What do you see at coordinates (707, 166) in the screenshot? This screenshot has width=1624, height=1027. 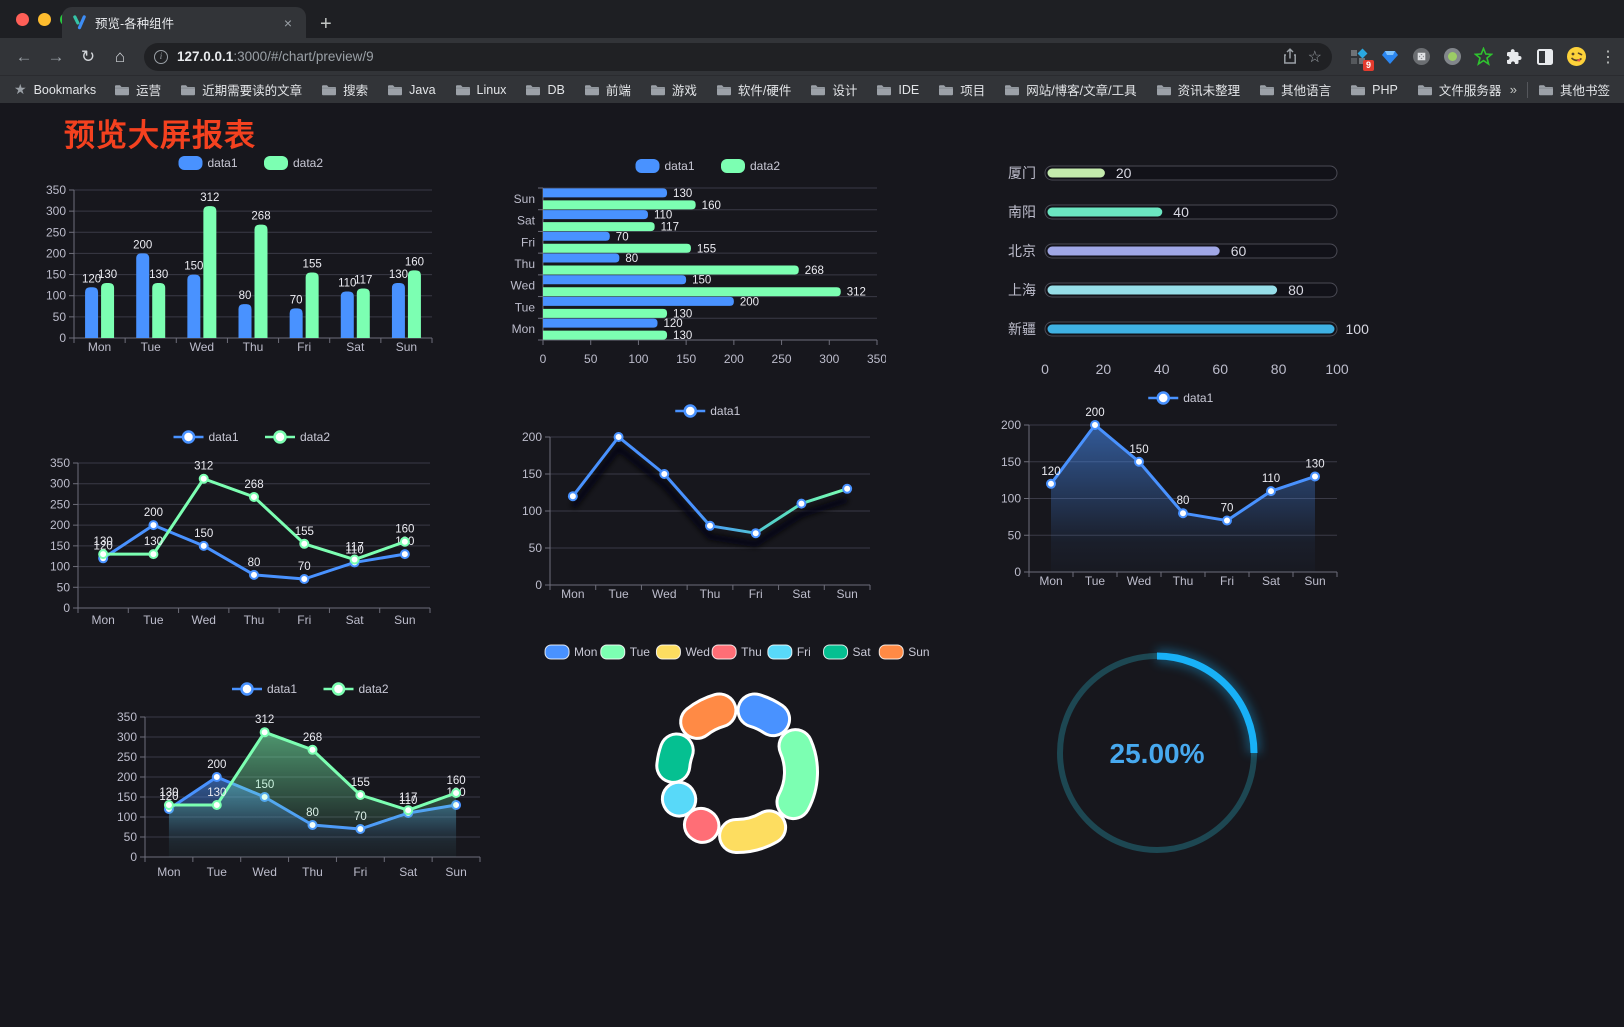 I see `chart-legend: data1 data2` at bounding box center [707, 166].